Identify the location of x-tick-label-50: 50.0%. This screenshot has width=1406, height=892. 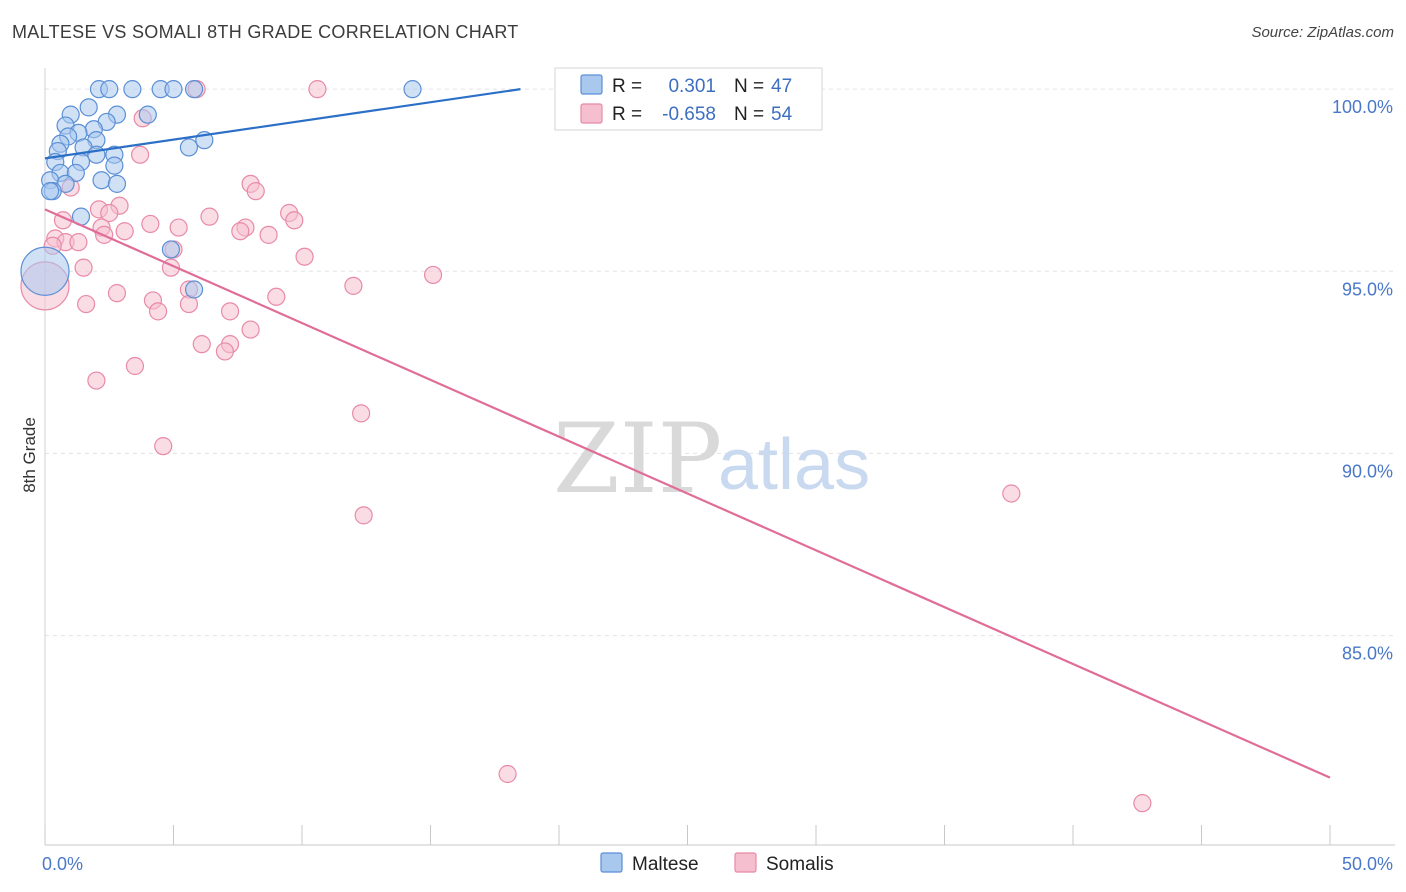
(1367, 864).